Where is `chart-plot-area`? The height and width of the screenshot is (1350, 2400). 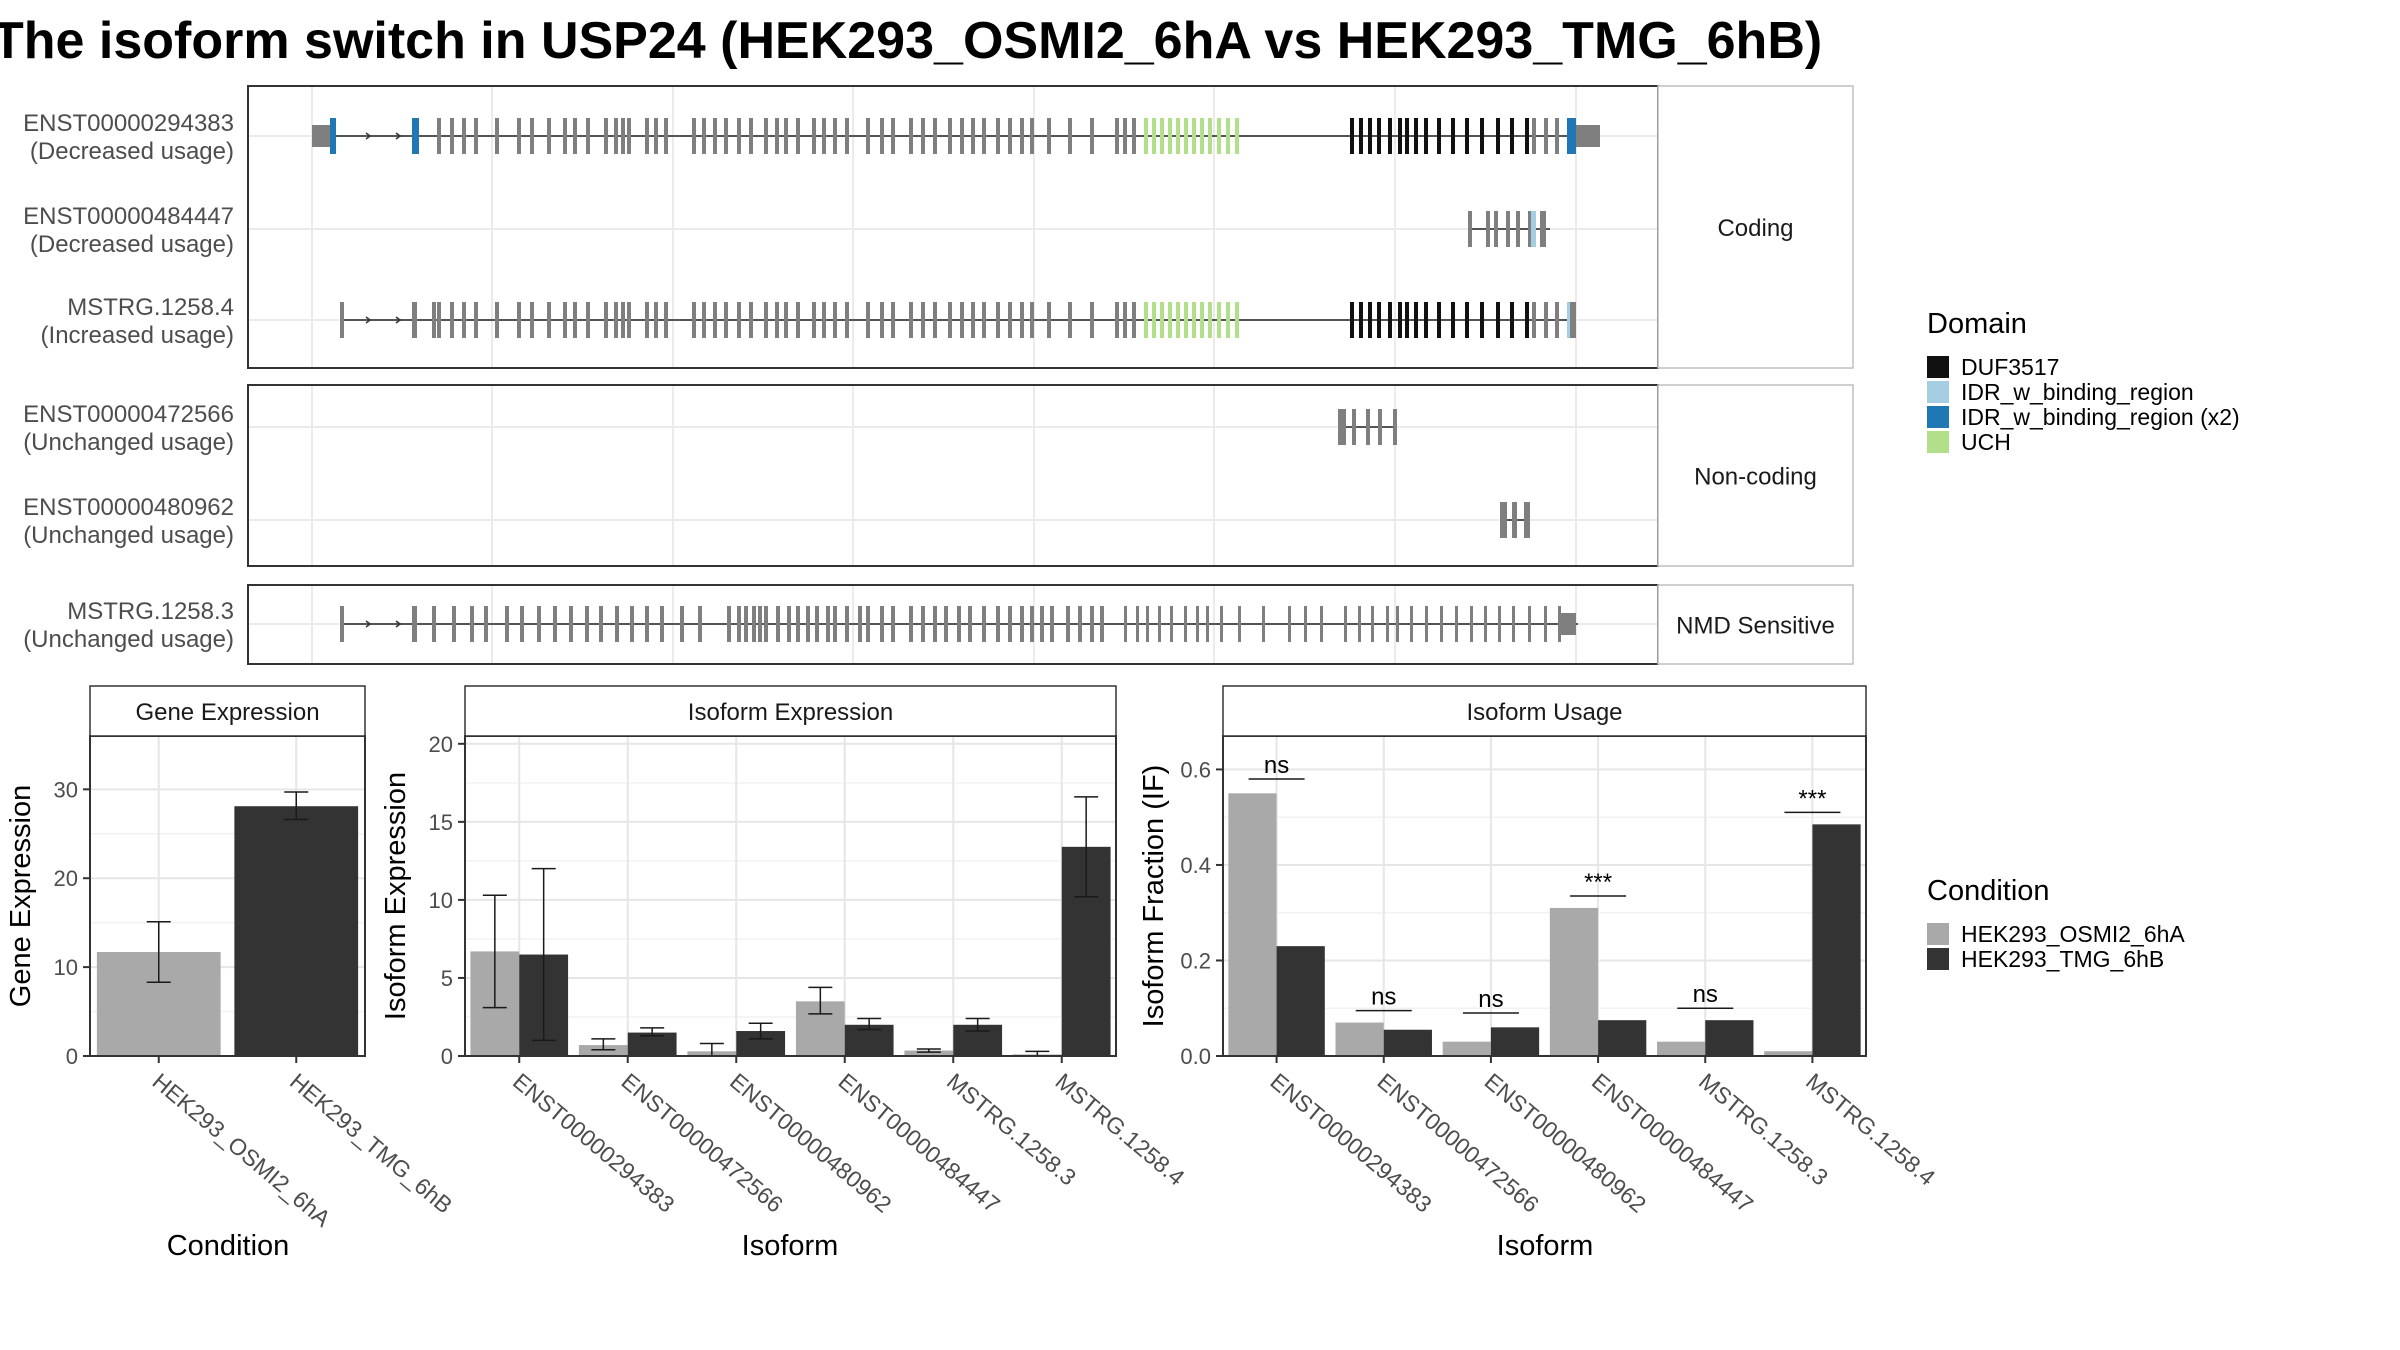 chart-plot-area is located at coordinates (1544, 896).